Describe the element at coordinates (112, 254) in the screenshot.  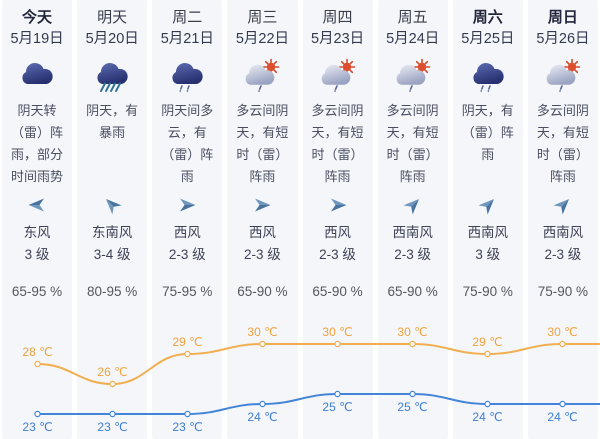
I see `wind-level-label: 3-4 级` at that location.